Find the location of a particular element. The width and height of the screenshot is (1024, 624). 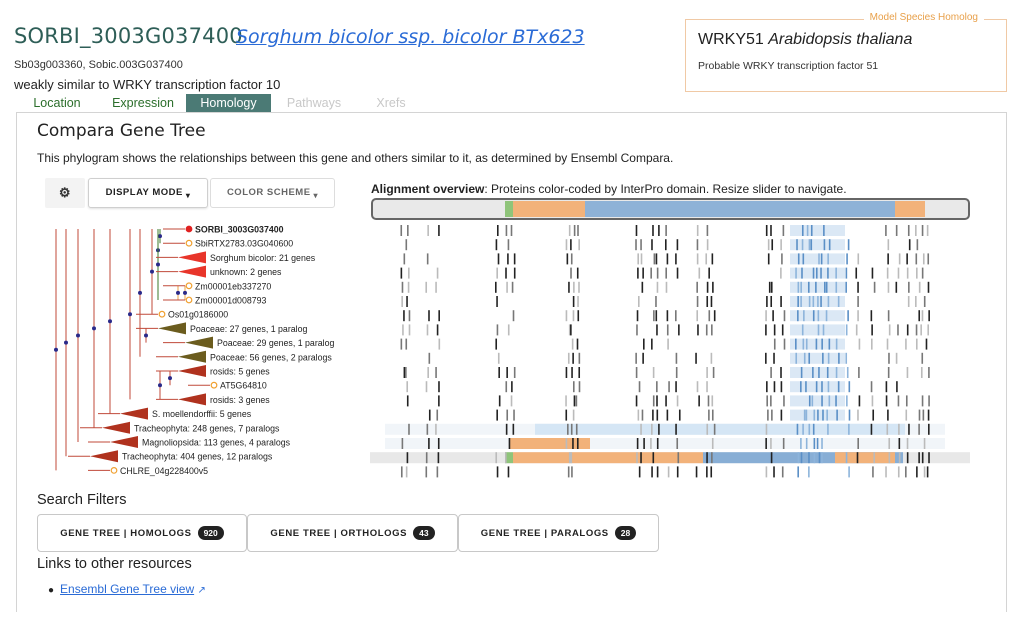

settings-button: ⚙ is located at coordinates (65, 193).